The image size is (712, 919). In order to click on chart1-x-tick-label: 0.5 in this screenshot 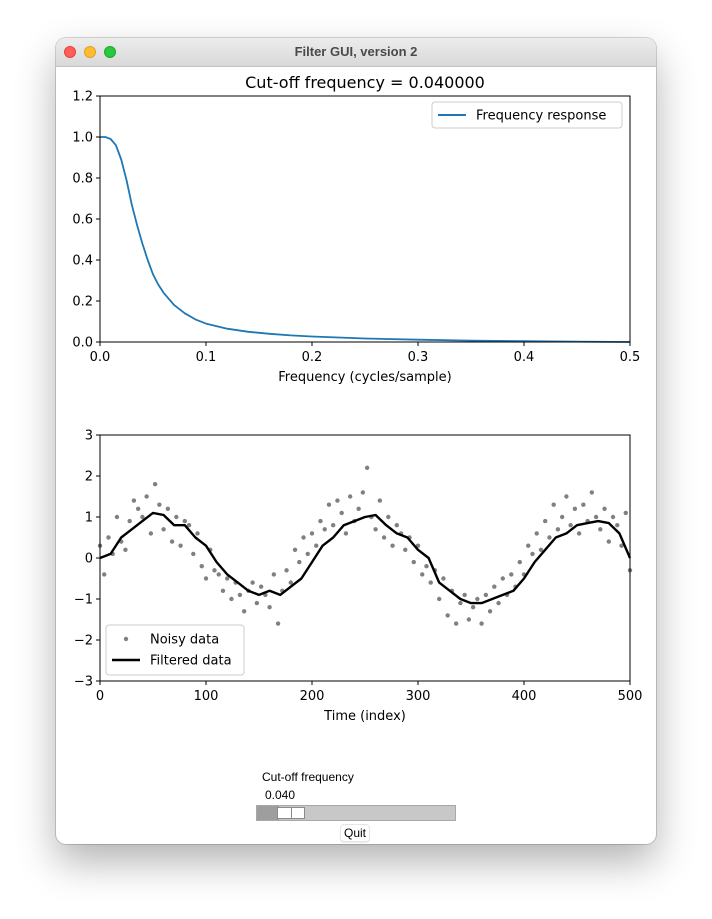, I will do `click(630, 357)`.